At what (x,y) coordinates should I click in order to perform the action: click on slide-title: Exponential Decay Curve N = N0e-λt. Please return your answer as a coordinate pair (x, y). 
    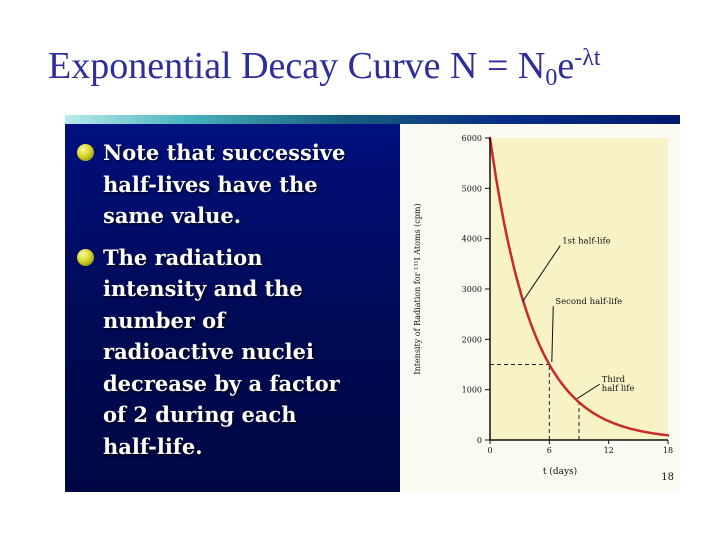
    Looking at the image, I should click on (324, 68).